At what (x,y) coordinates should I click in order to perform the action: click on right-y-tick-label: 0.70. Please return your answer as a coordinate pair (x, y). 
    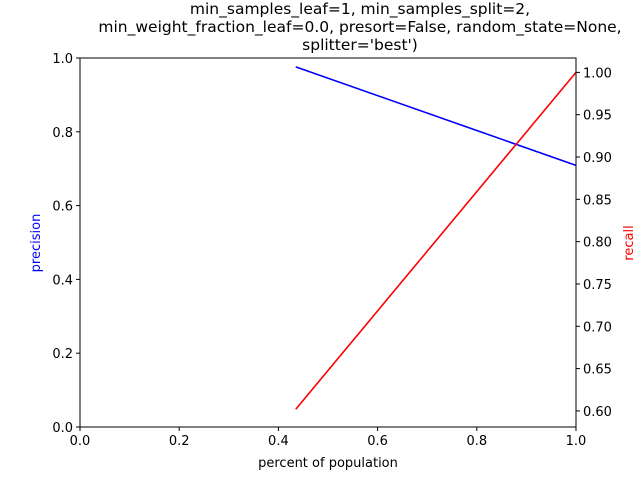
    Looking at the image, I should click on (597, 327).